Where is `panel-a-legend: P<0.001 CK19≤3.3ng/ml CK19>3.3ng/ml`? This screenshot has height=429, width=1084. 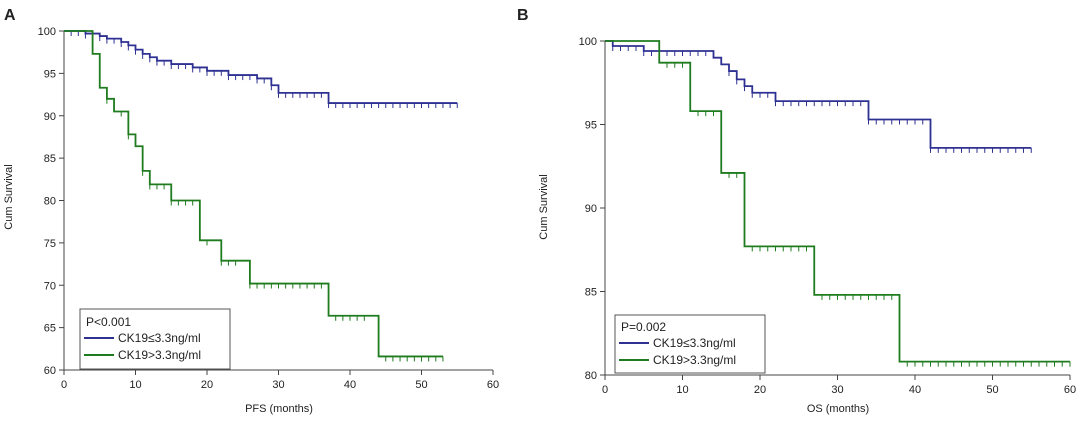
panel-a-legend: P<0.001 CK19≤3.3ng/ml CK19>3.3ng/ml is located at coordinates (155, 339).